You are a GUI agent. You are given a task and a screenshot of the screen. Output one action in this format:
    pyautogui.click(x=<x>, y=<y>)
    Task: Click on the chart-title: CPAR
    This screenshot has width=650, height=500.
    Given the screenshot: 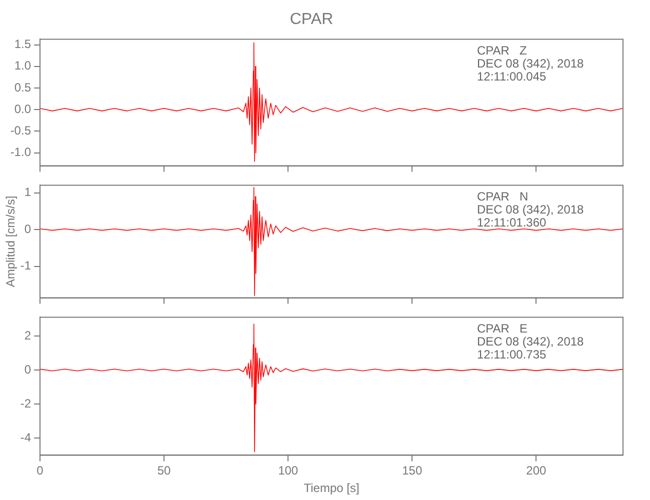 What is the action you would take?
    pyautogui.click(x=312, y=19)
    